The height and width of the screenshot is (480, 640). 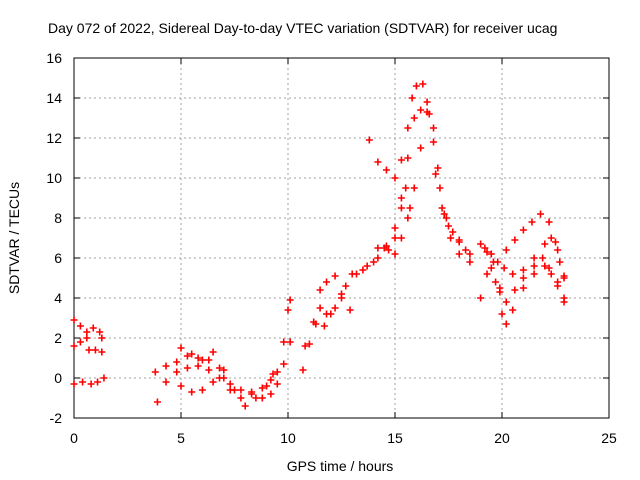 I want to click on x-tick-labels: 0 5 10 15 20 25, so click(x=343, y=438).